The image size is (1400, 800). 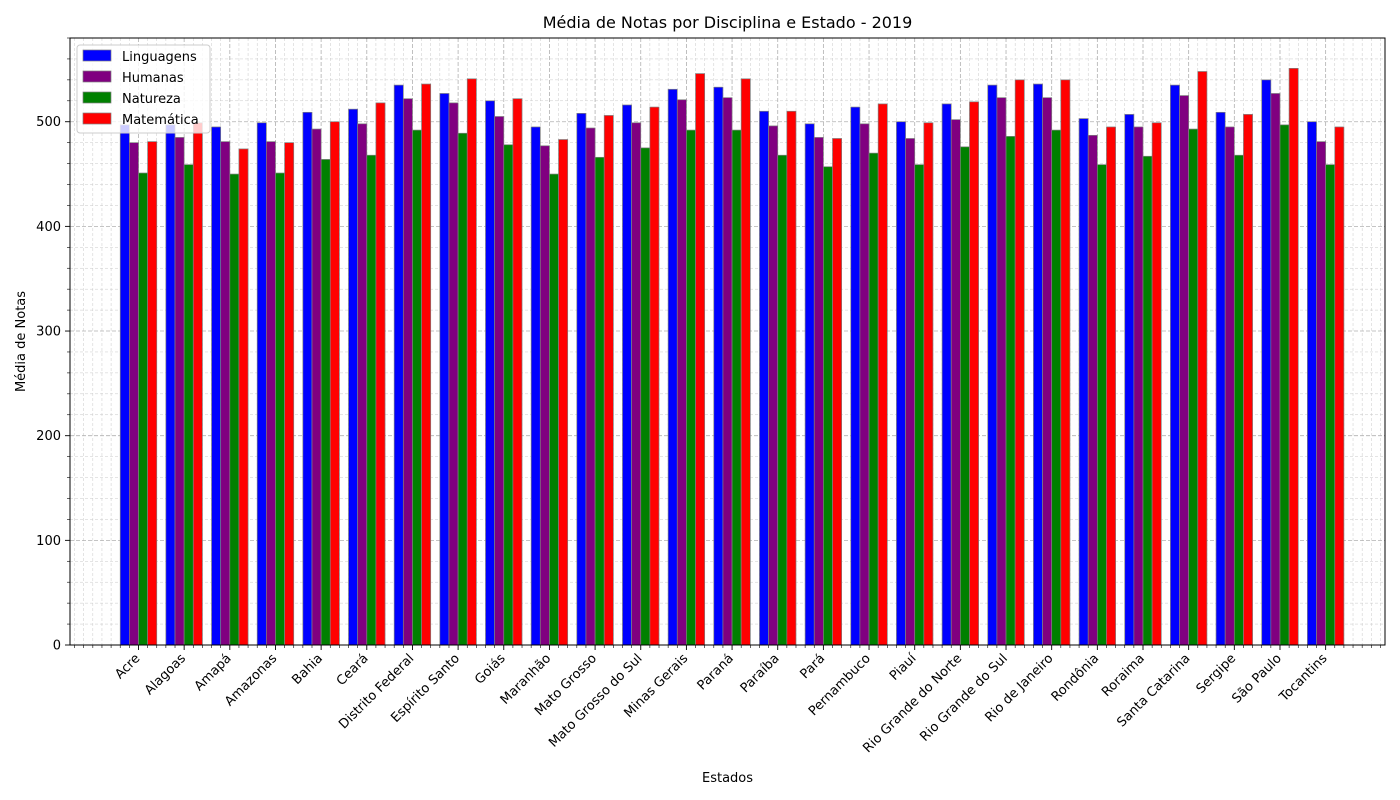 What do you see at coordinates (213, 672) in the screenshot?
I see `x-tick-label: Amapá` at bounding box center [213, 672].